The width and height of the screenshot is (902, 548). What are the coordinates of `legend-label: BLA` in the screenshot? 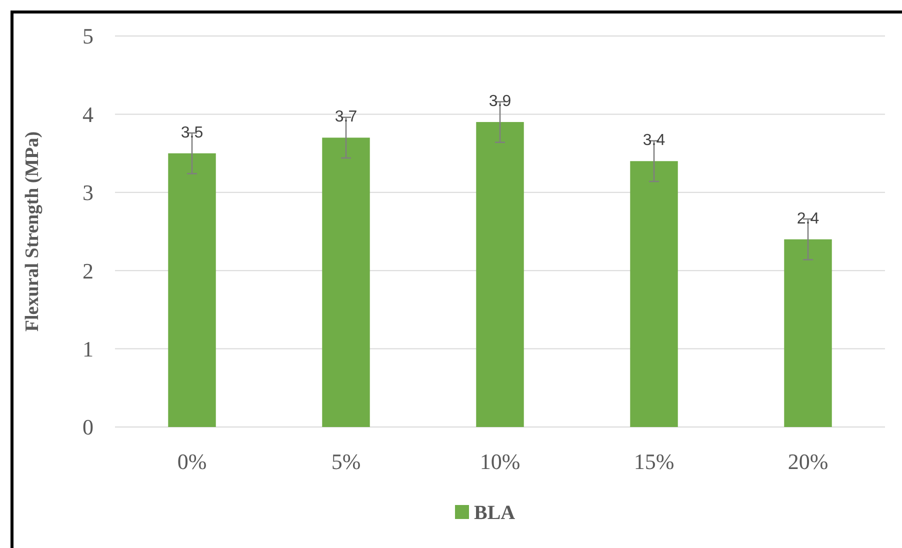 It's located at (495, 513).